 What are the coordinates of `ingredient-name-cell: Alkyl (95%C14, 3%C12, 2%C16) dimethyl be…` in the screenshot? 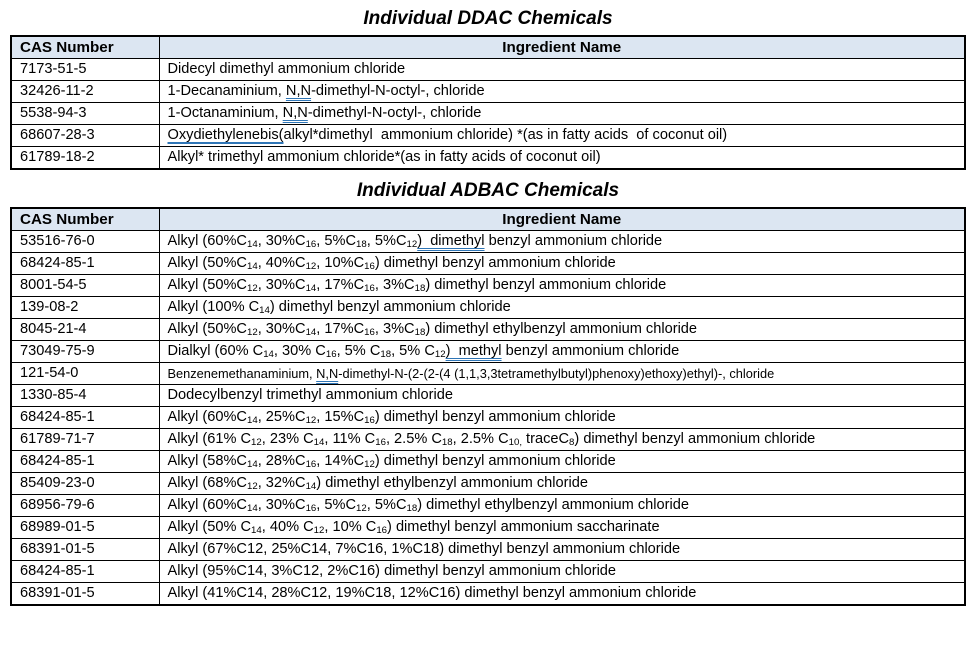 It's located at (562, 571).